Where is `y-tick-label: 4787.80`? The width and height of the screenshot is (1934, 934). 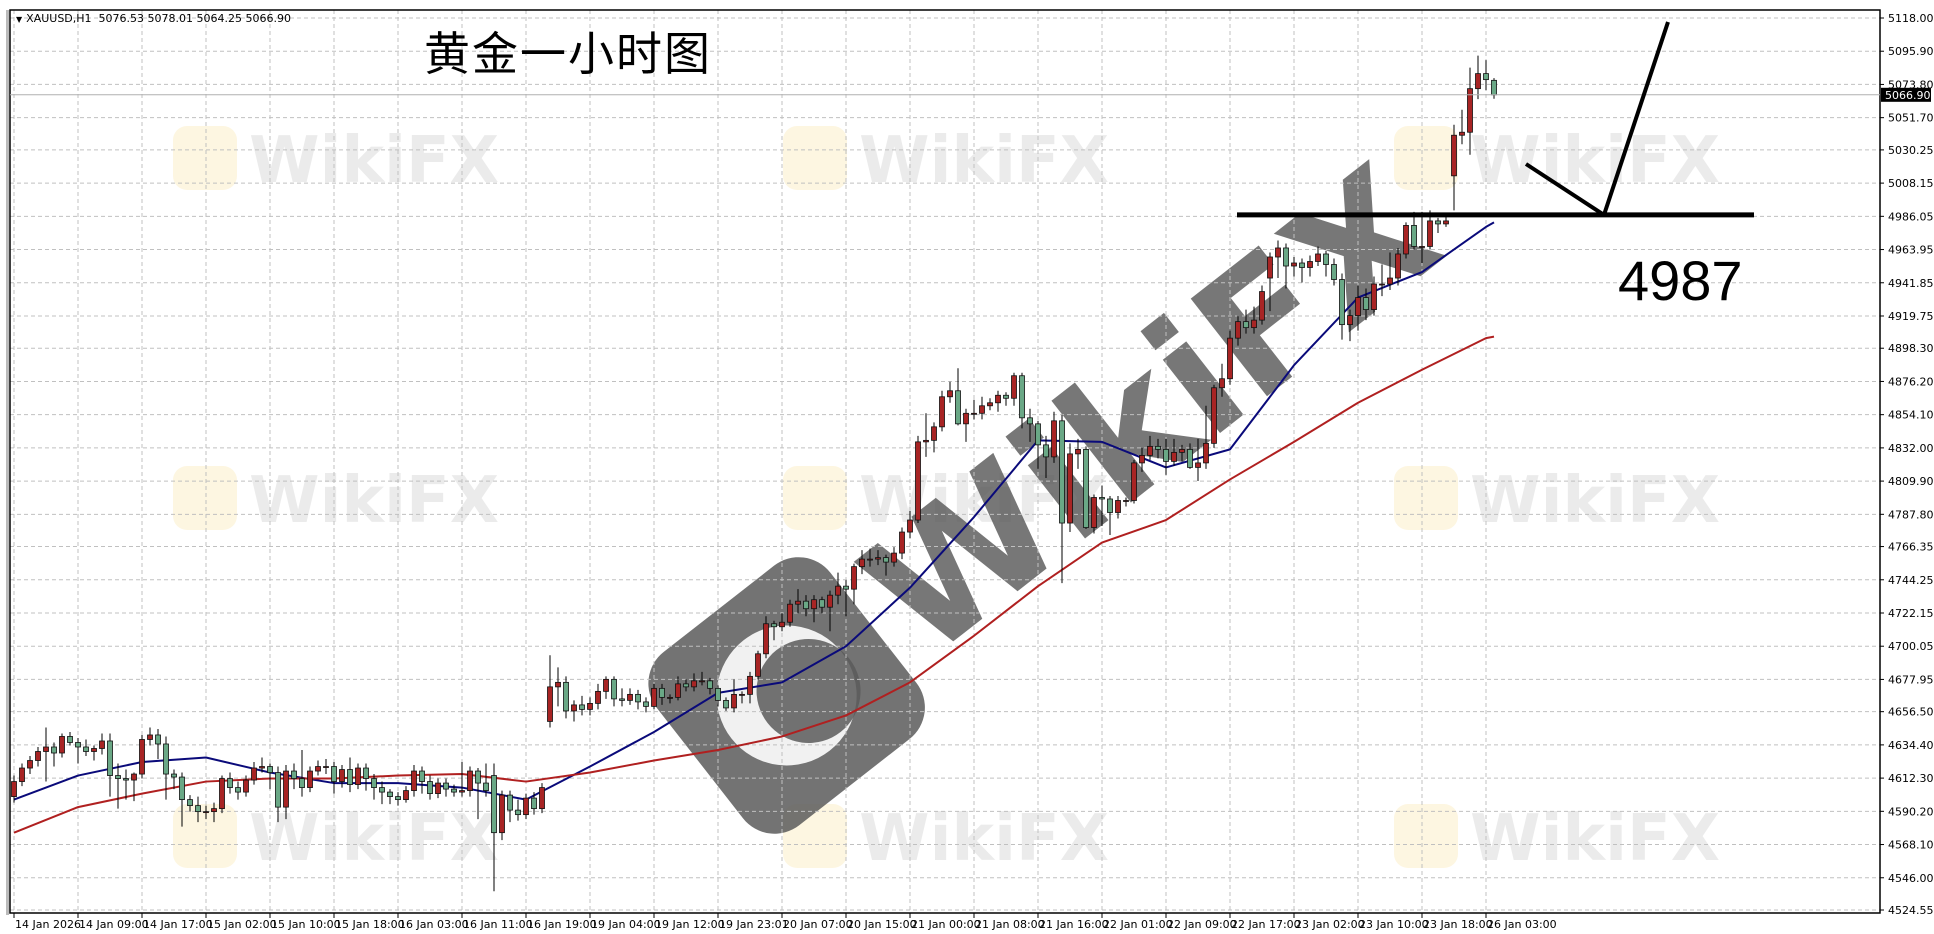 y-tick-label: 4787.80 is located at coordinates (1911, 514).